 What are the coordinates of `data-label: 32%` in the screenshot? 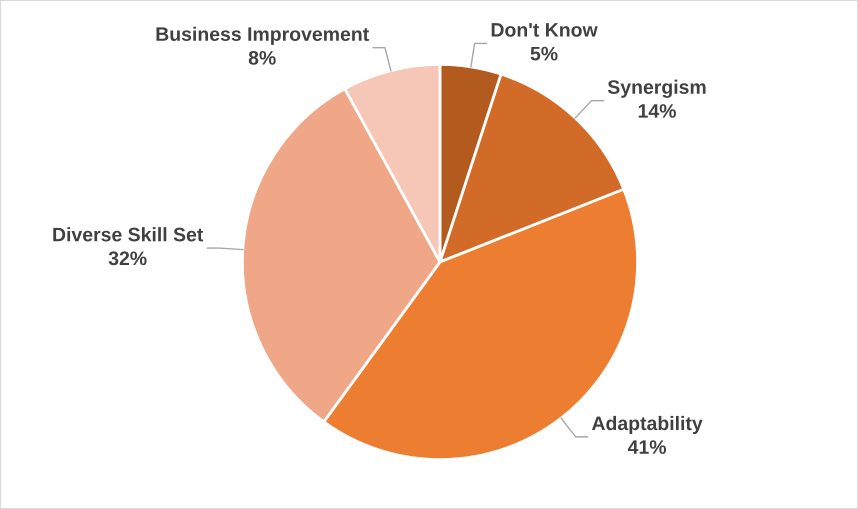 It's located at (127, 258).